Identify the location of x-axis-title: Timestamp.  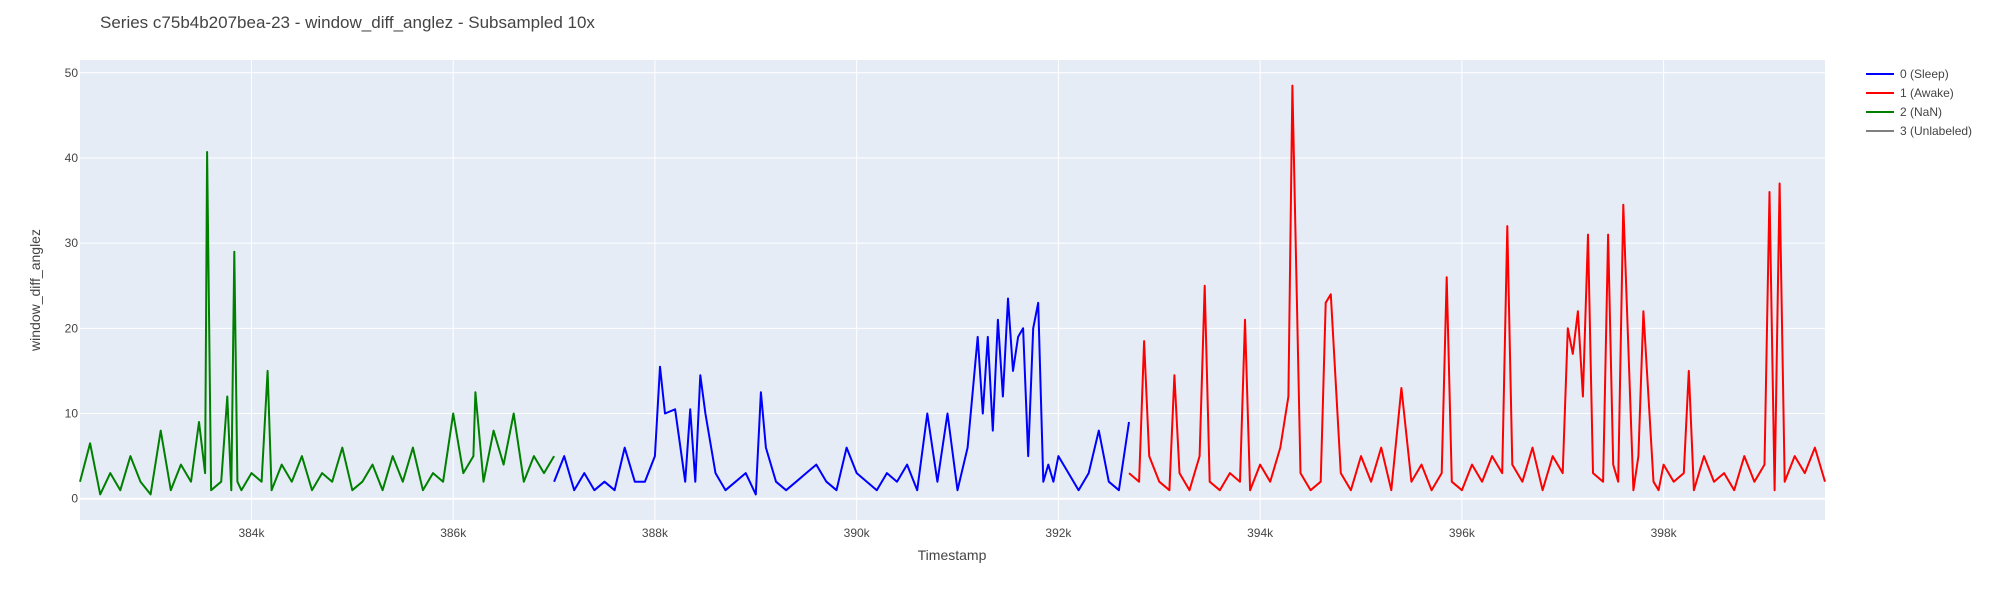
(952, 555).